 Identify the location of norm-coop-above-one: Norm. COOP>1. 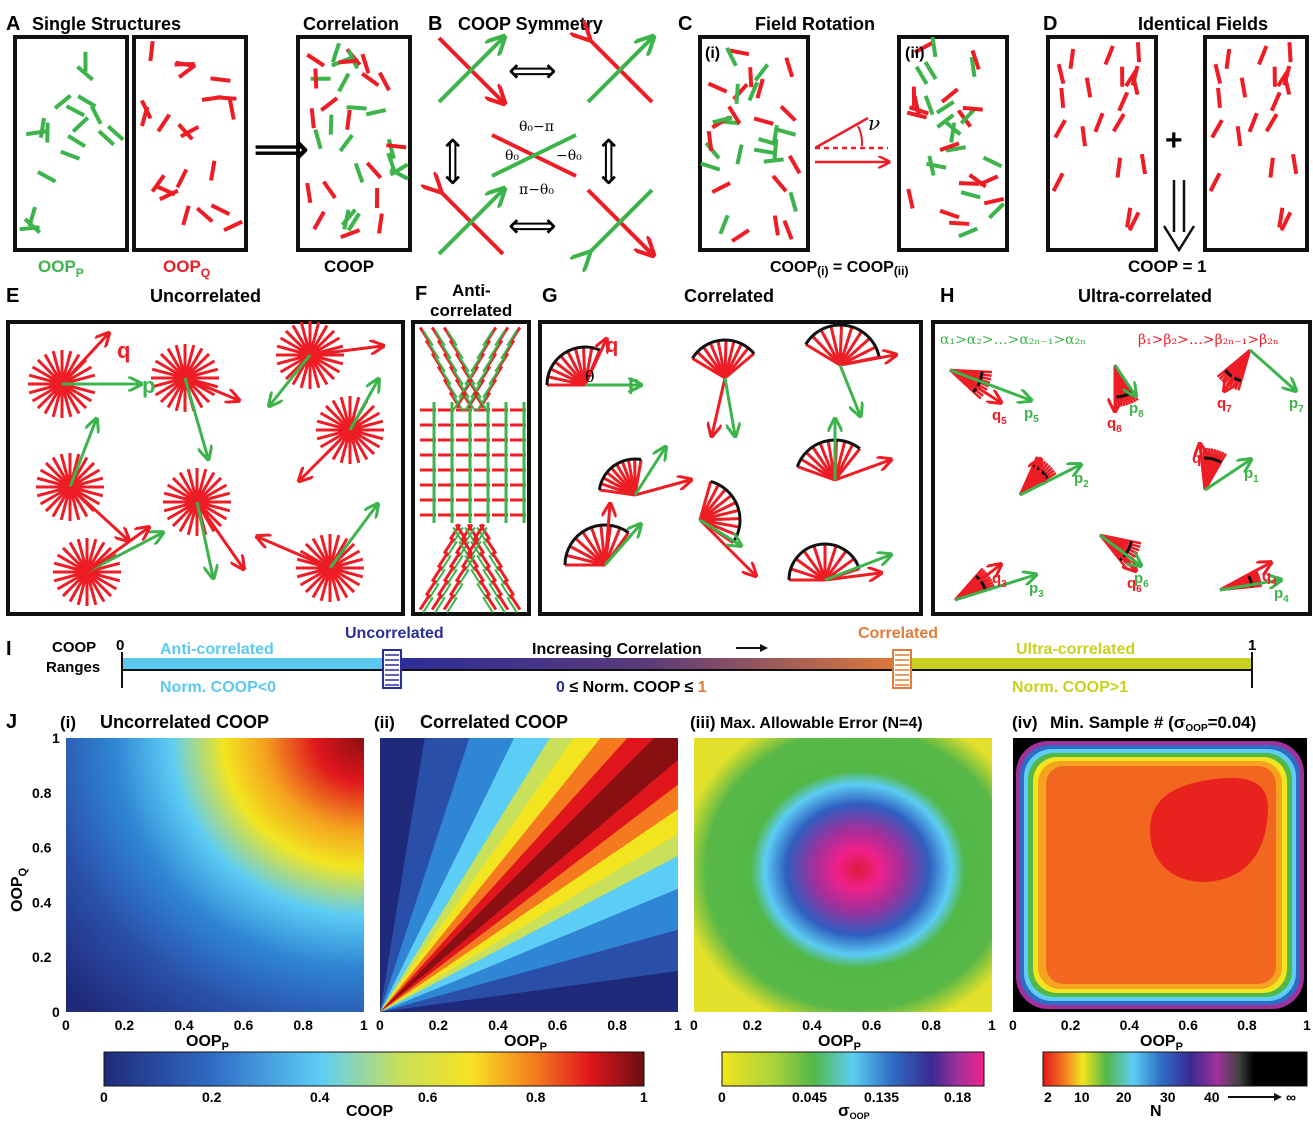
(1070, 687).